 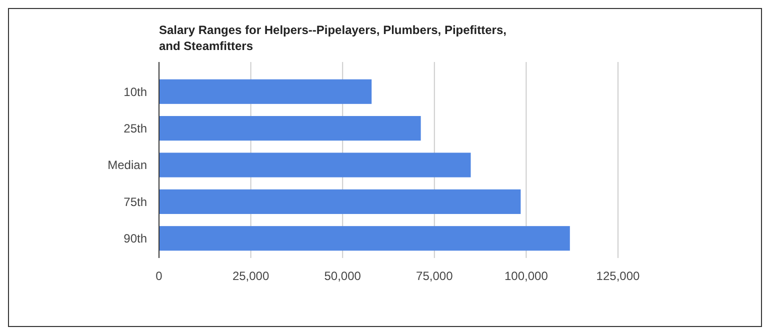 I want to click on y-tick-label: 10th, so click(x=135, y=91).